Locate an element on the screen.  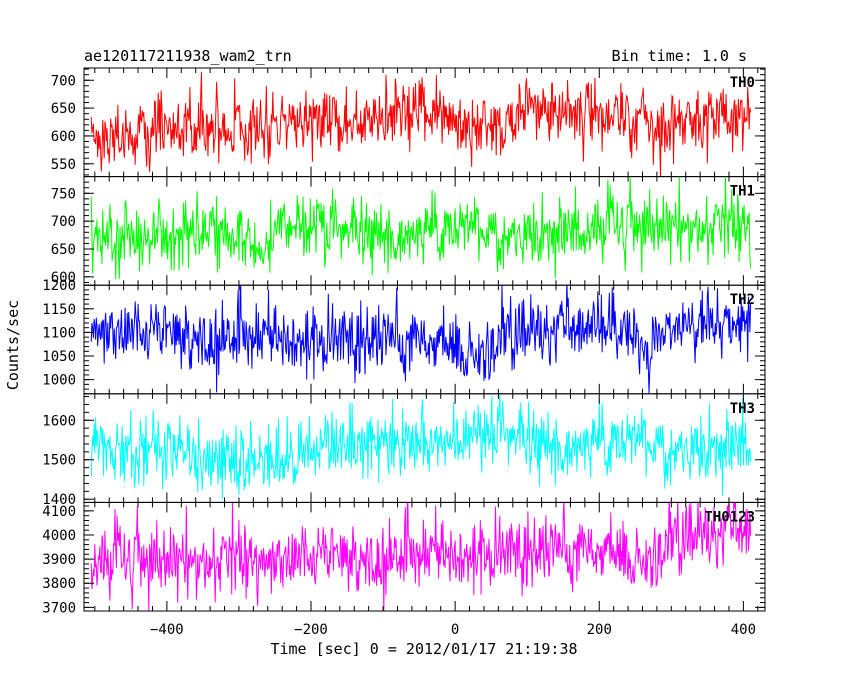
panel-th0: 550 600 650 700 TH0 is located at coordinates (408, 122).